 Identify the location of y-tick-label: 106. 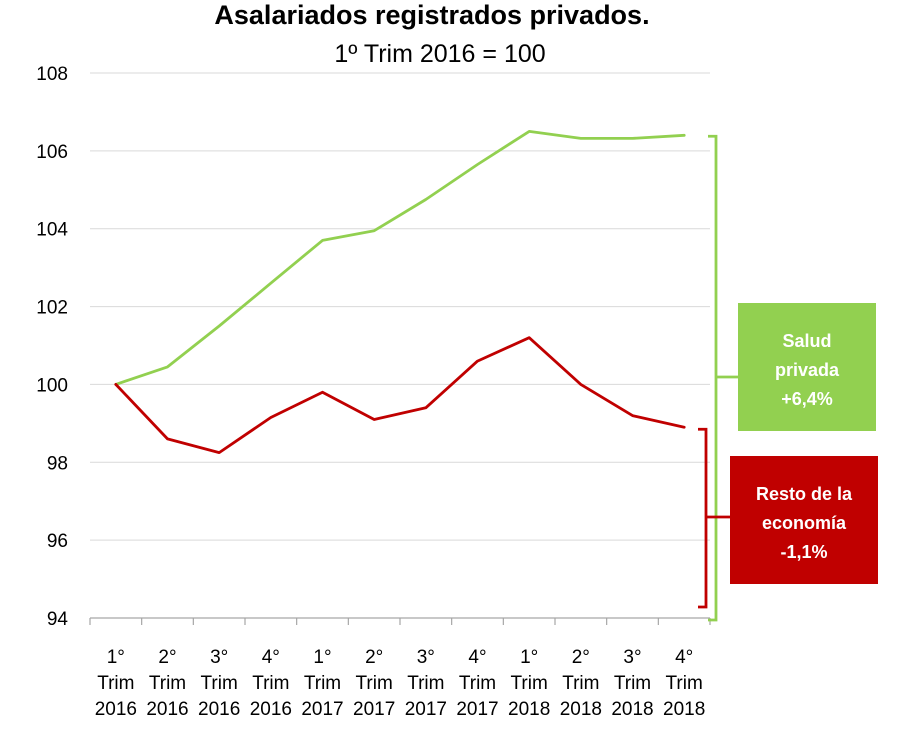
(52, 152).